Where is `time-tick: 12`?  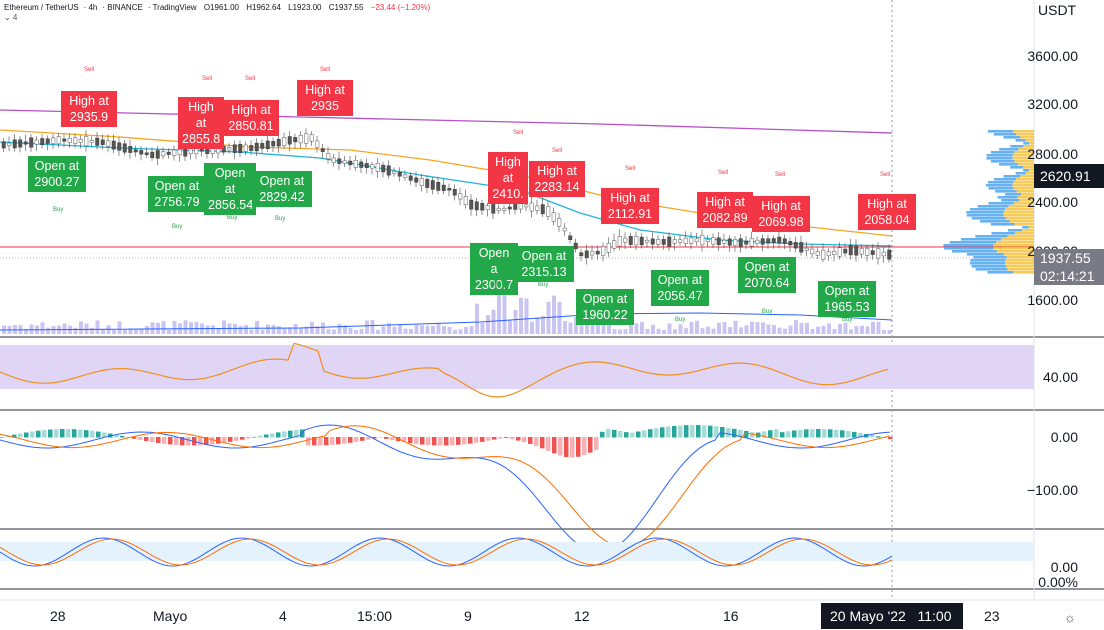
time-tick: 12 is located at coordinates (582, 616).